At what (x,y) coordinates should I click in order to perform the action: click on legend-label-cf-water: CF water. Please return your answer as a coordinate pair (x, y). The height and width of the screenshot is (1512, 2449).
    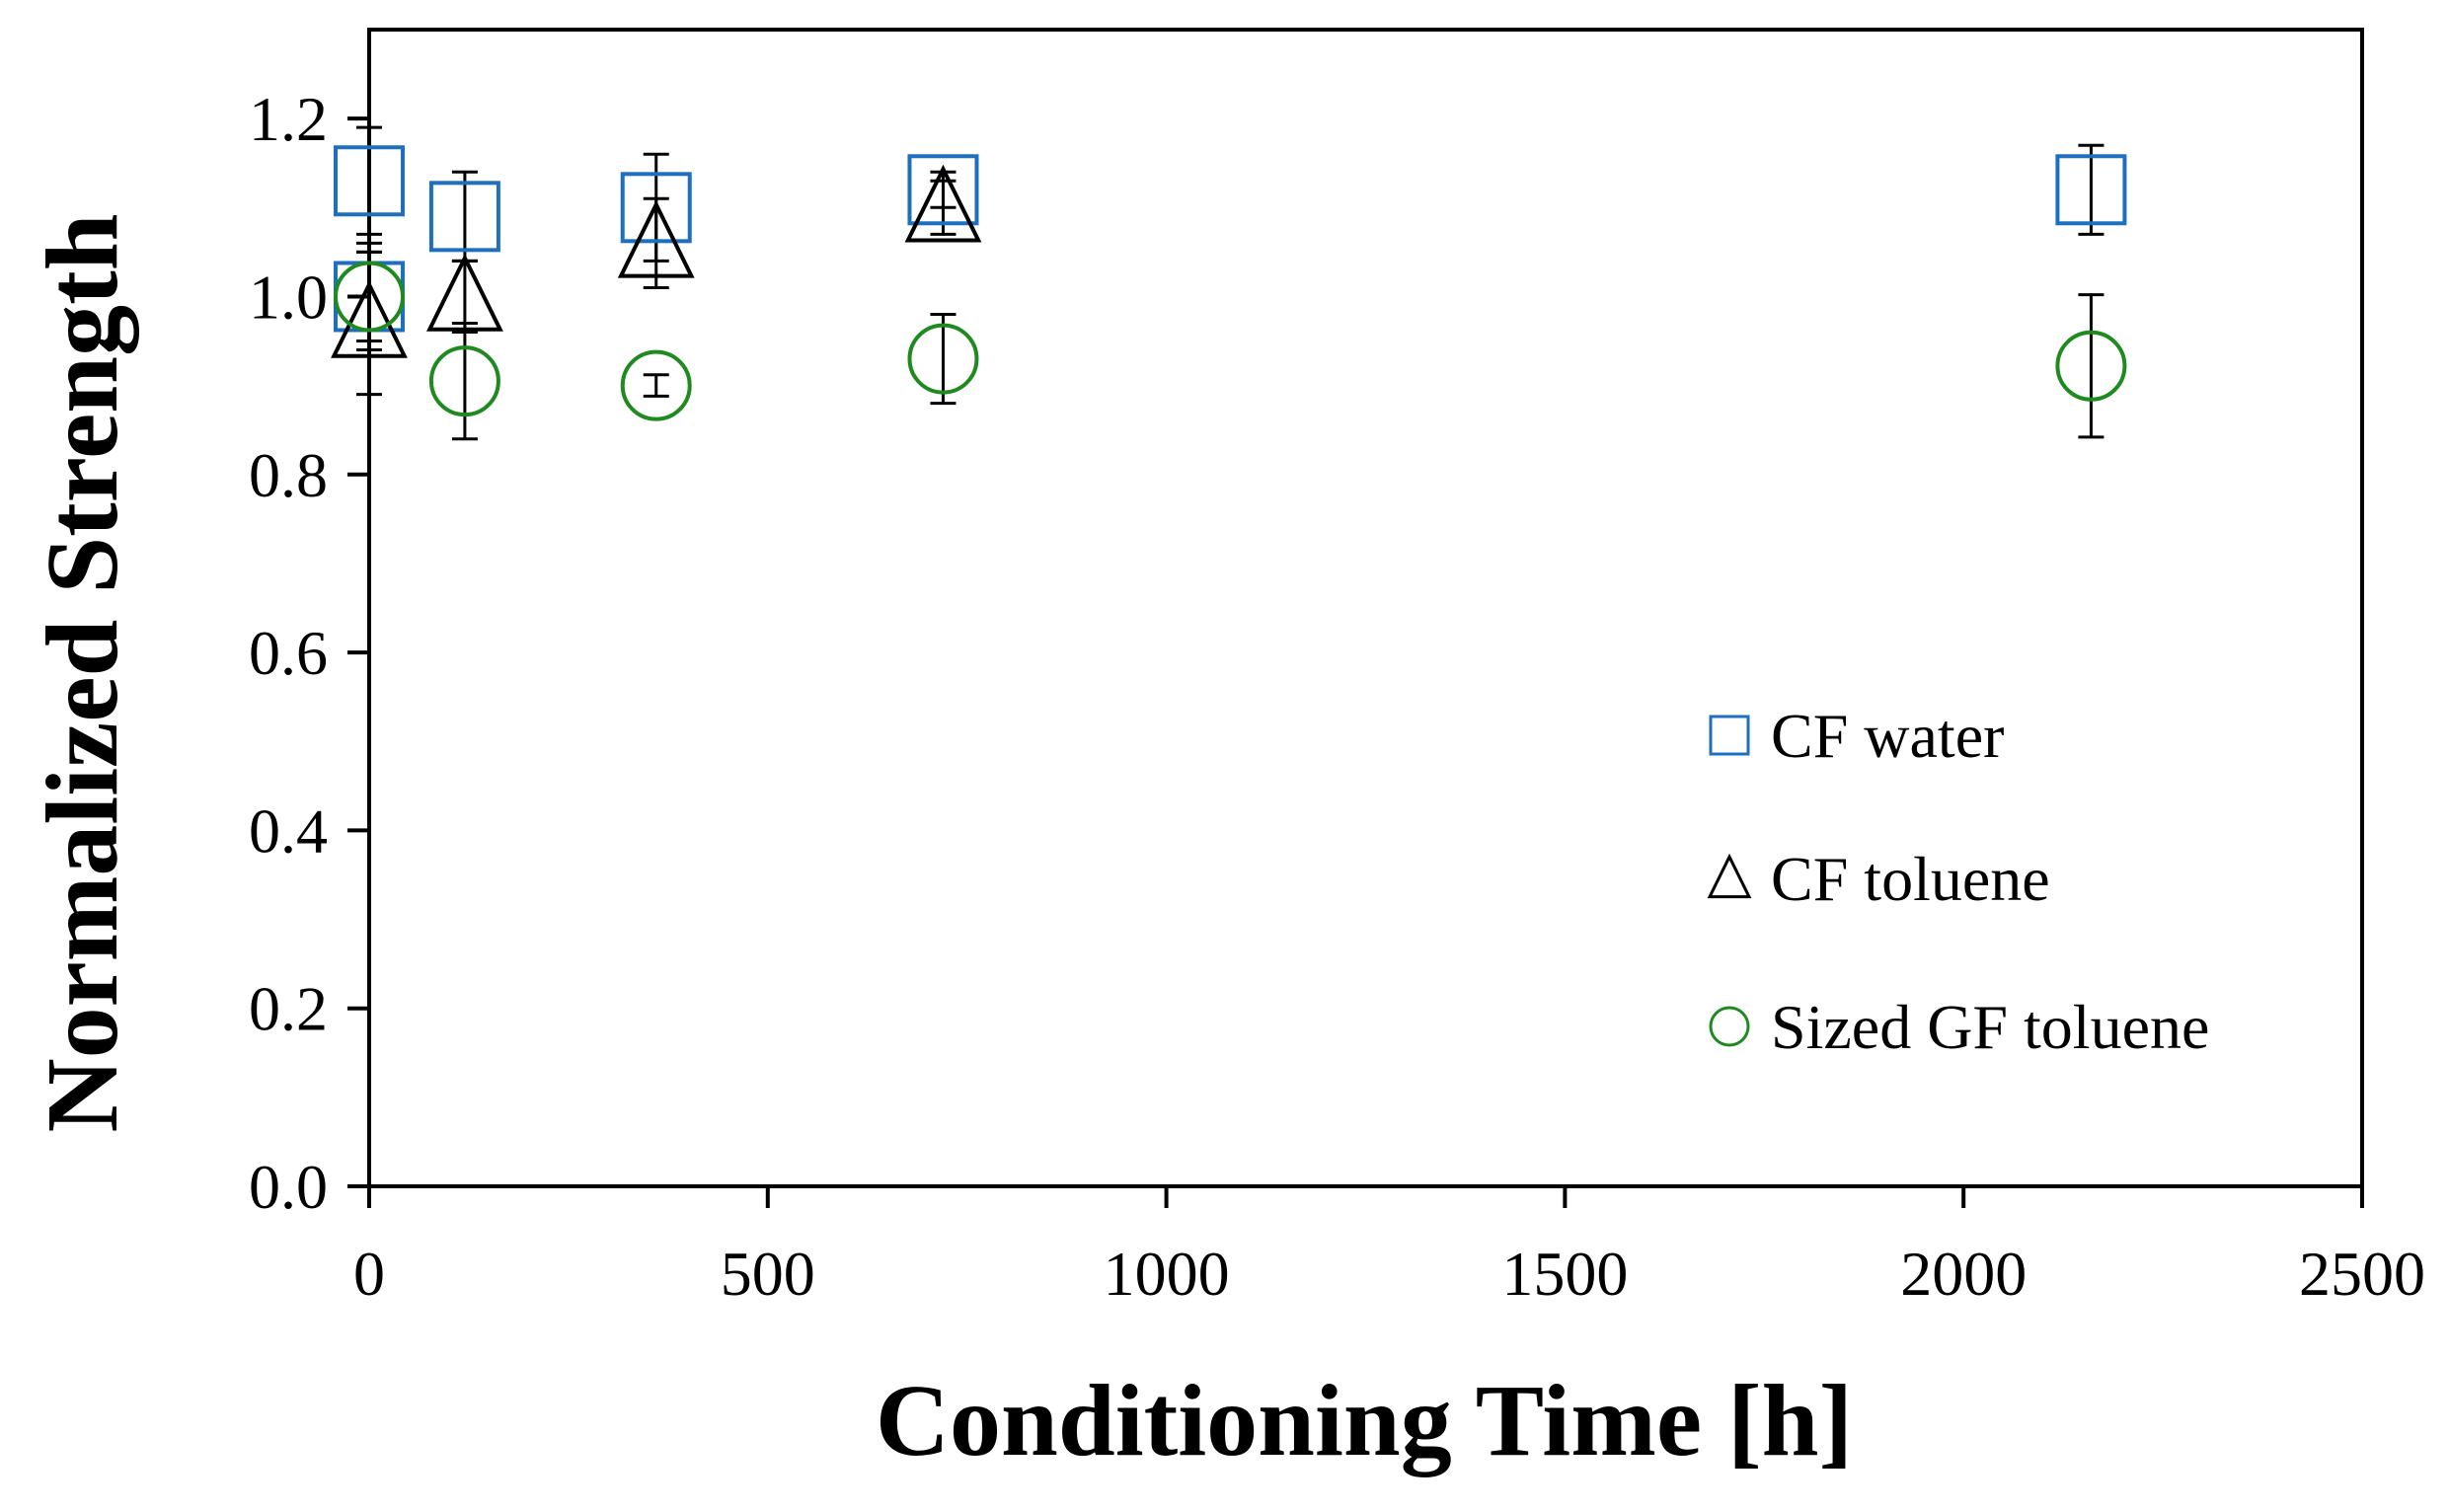
    Looking at the image, I should click on (1888, 736).